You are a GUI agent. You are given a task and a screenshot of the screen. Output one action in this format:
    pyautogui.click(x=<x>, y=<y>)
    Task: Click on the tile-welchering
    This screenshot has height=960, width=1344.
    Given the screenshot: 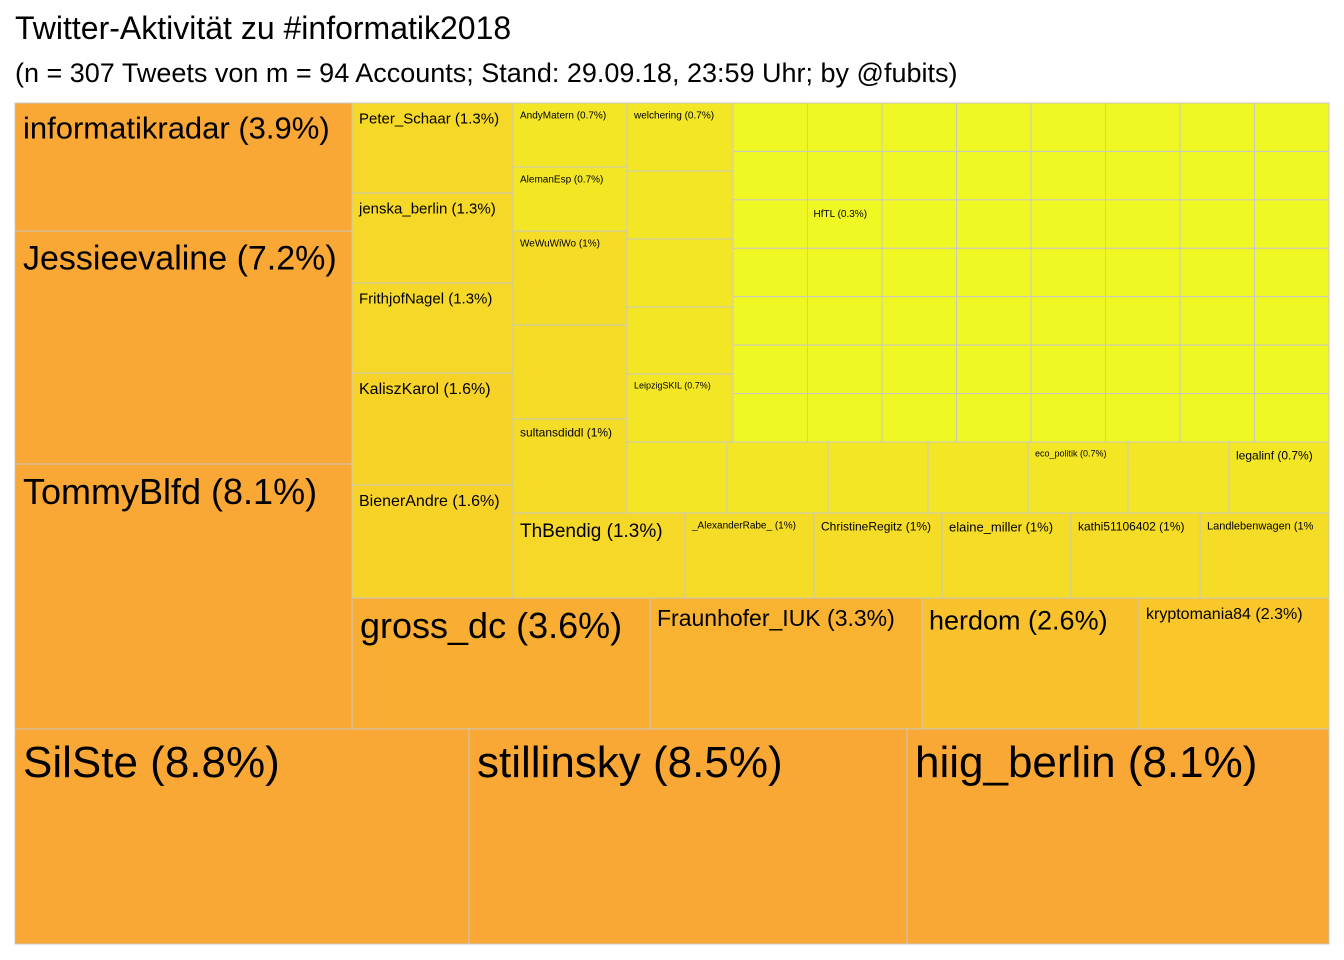 What is the action you would take?
    pyautogui.click(x=680, y=137)
    